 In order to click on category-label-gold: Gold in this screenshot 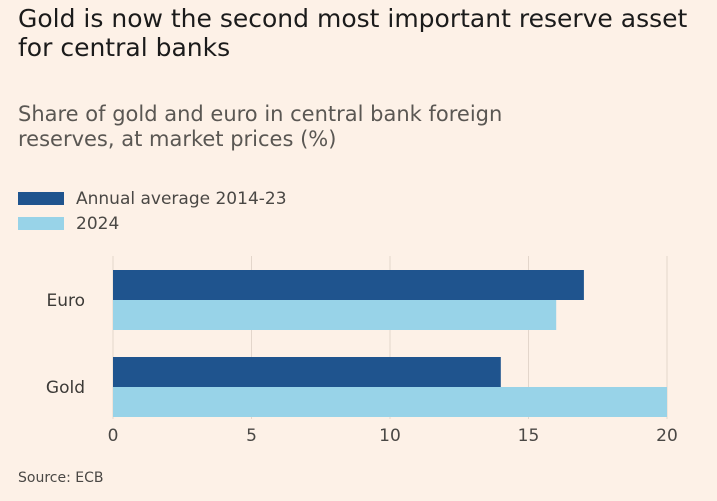, I will do `click(65, 388)`.